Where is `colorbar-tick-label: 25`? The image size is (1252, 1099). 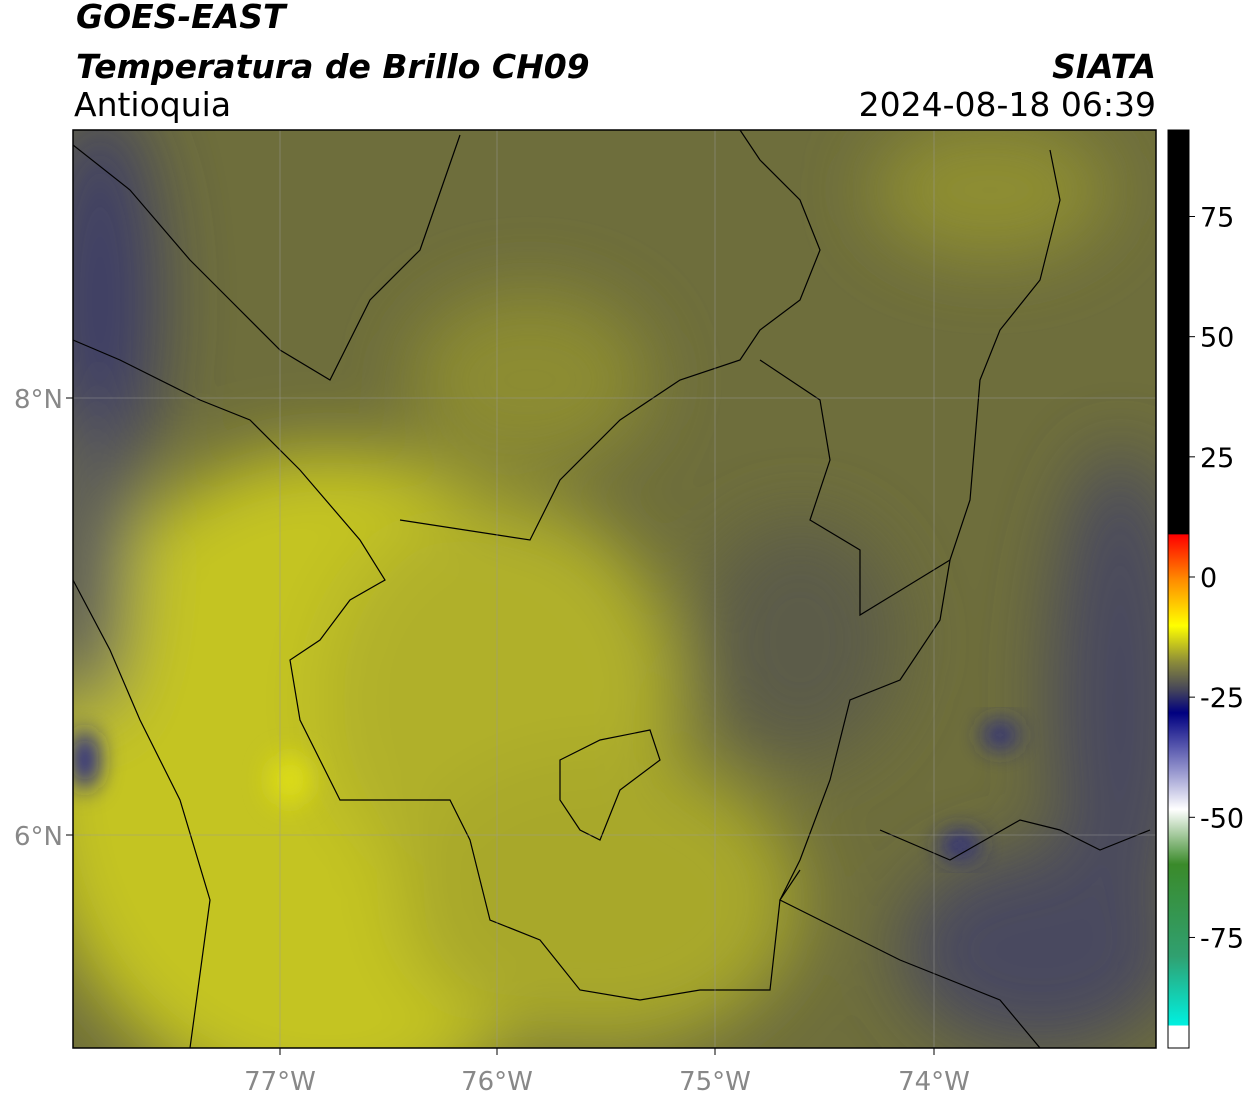 colorbar-tick-label: 25 is located at coordinates (1217, 458).